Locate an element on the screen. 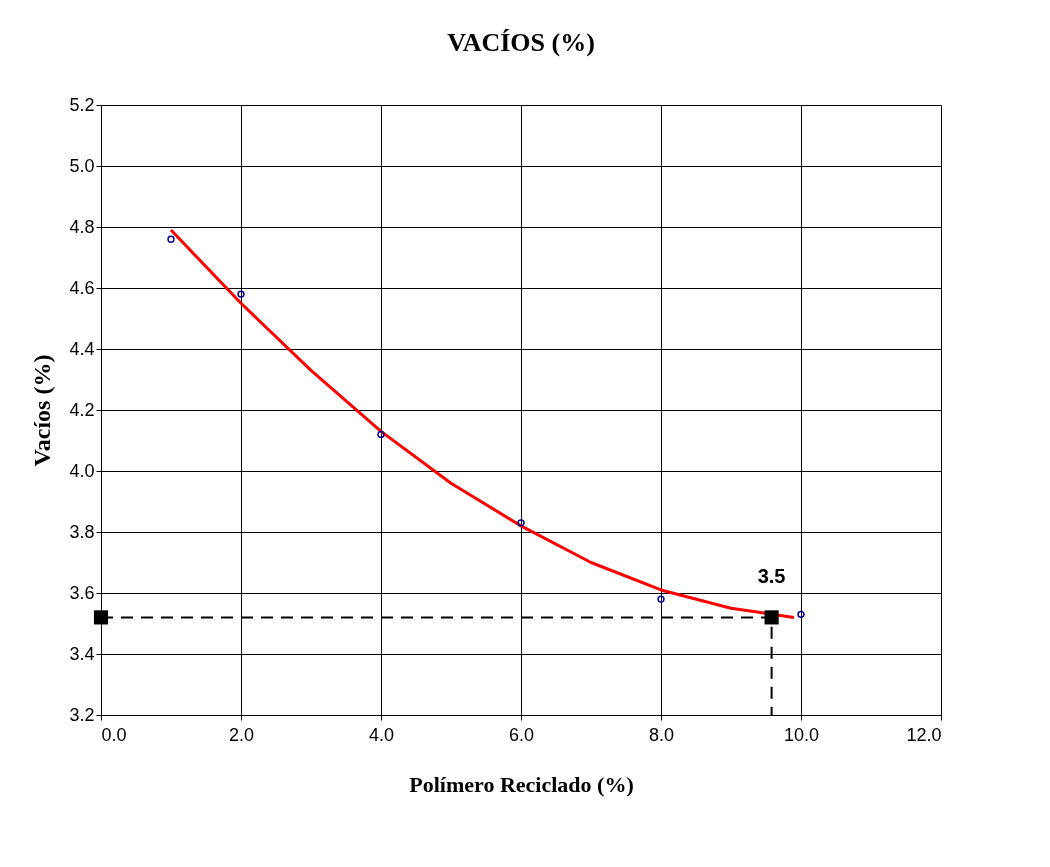  y-tick-label: 3.6 is located at coordinates (82, 592).